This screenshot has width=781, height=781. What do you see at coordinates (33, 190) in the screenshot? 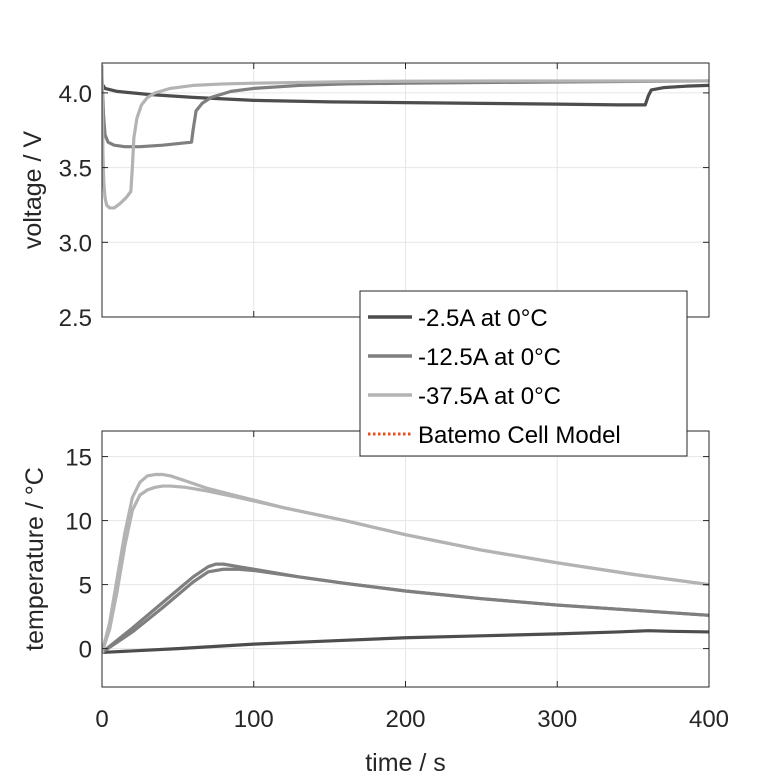
I see `y-axis-label: voltage / V` at bounding box center [33, 190].